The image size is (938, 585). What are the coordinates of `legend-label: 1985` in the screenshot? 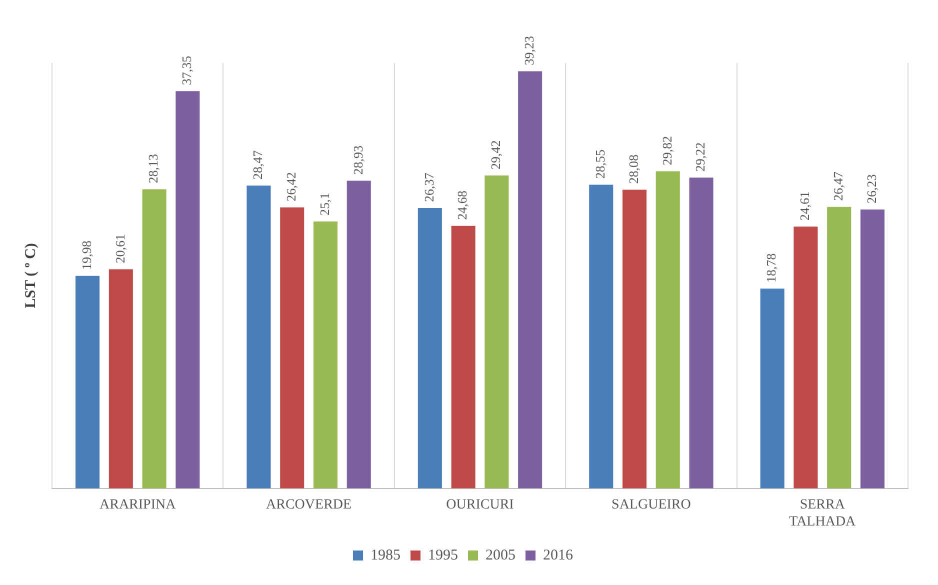 It's located at (385, 555).